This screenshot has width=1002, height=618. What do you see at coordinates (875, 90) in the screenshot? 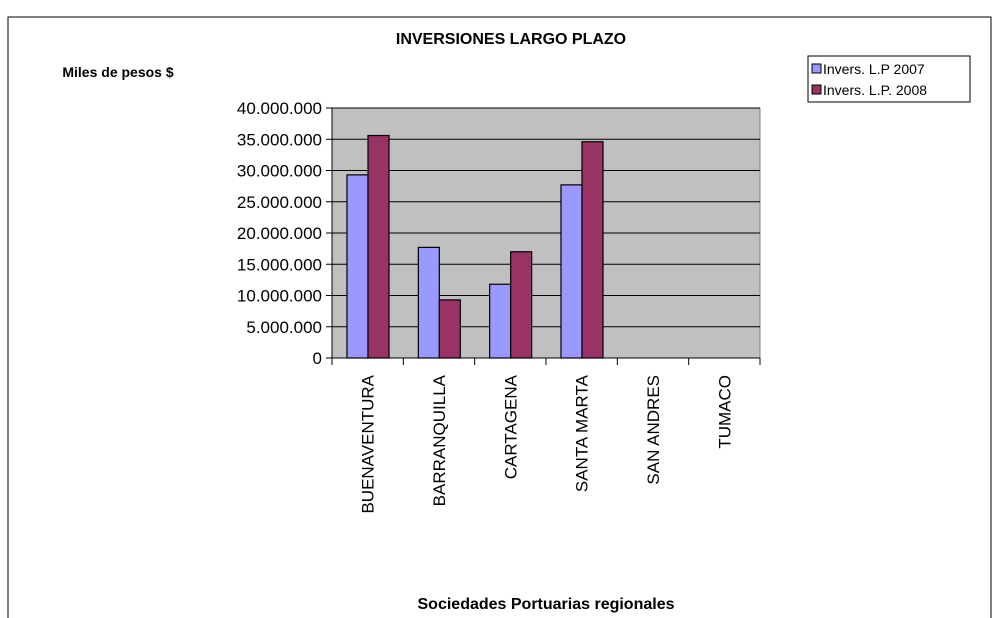
I see `legend-label: Invers. L.P. 2008` at bounding box center [875, 90].